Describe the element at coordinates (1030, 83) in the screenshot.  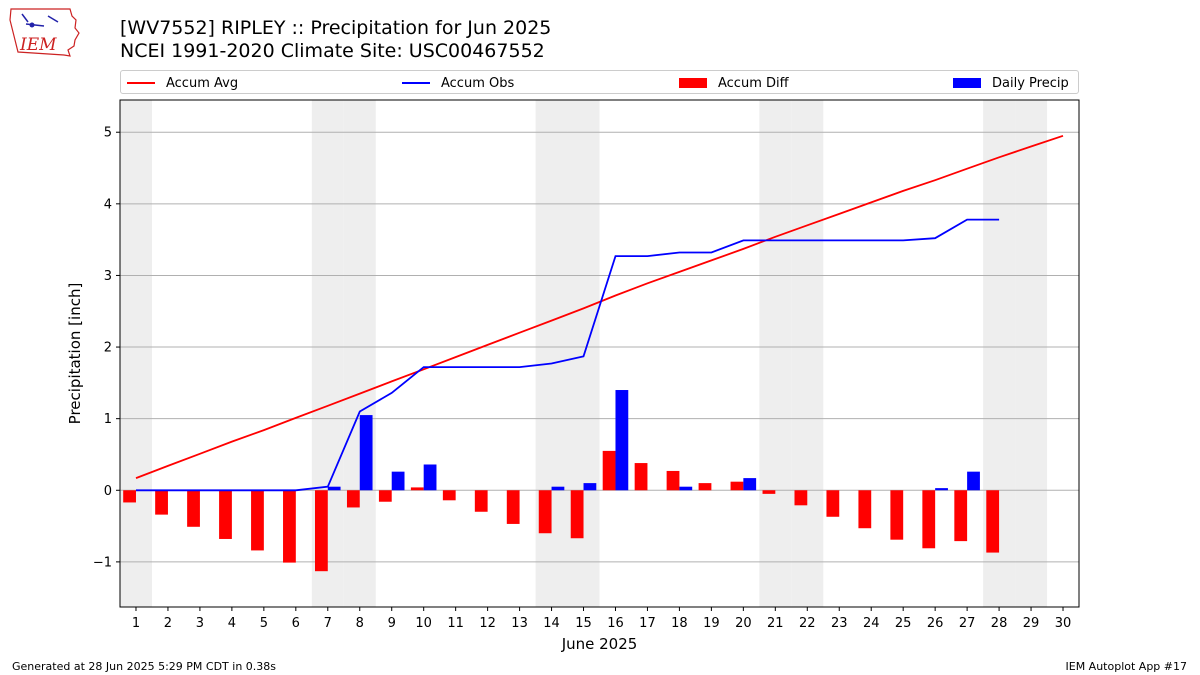
I see `legend-label: Daily Precip` at that location.